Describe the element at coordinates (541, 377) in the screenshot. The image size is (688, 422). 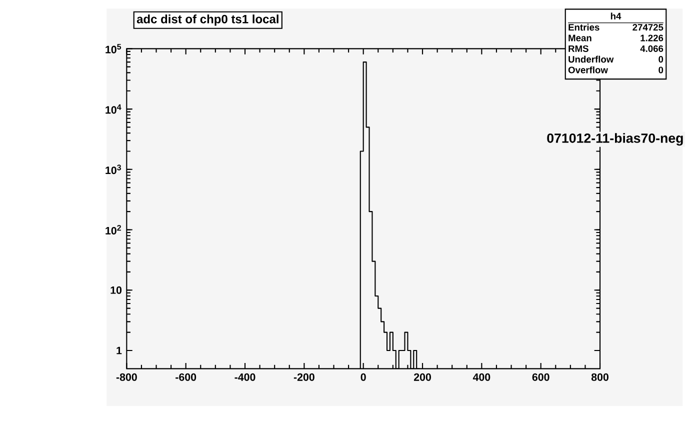
I see `x-tick-label: 600` at that location.